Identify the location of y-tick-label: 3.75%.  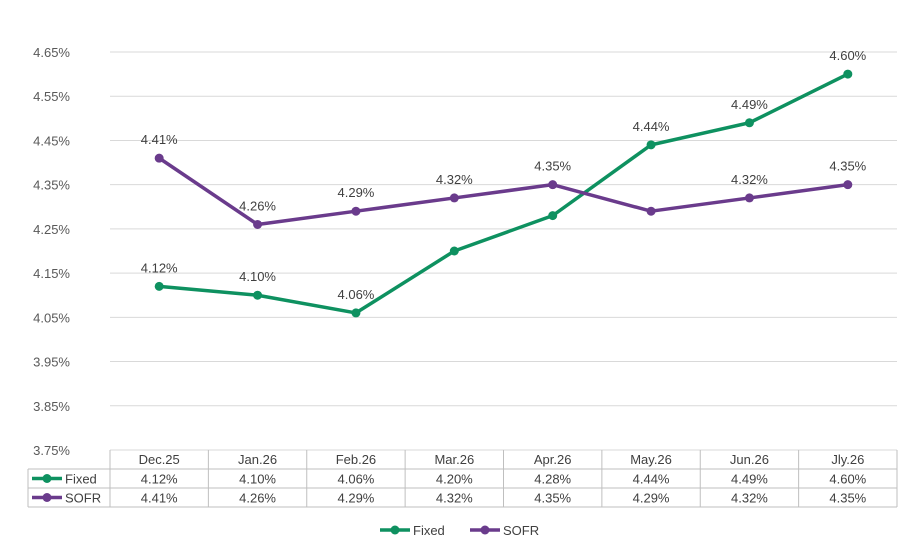
(51, 450).